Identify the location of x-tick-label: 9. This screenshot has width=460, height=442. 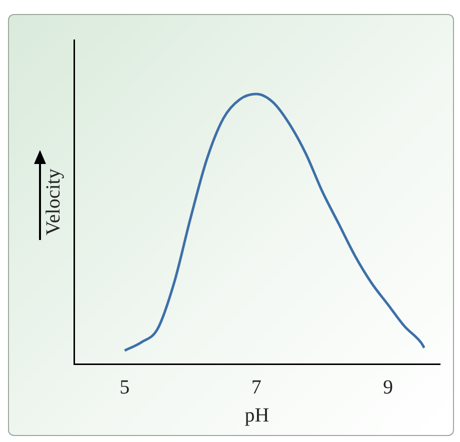
(387, 387).